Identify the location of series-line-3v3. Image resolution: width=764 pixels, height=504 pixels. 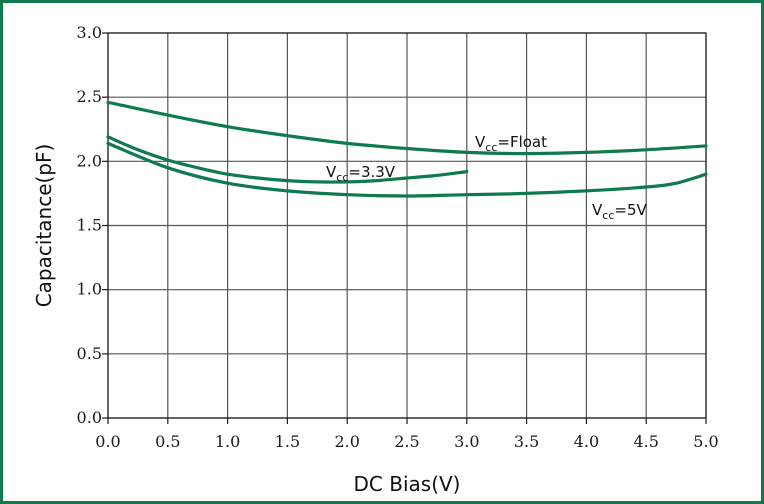
(287, 159).